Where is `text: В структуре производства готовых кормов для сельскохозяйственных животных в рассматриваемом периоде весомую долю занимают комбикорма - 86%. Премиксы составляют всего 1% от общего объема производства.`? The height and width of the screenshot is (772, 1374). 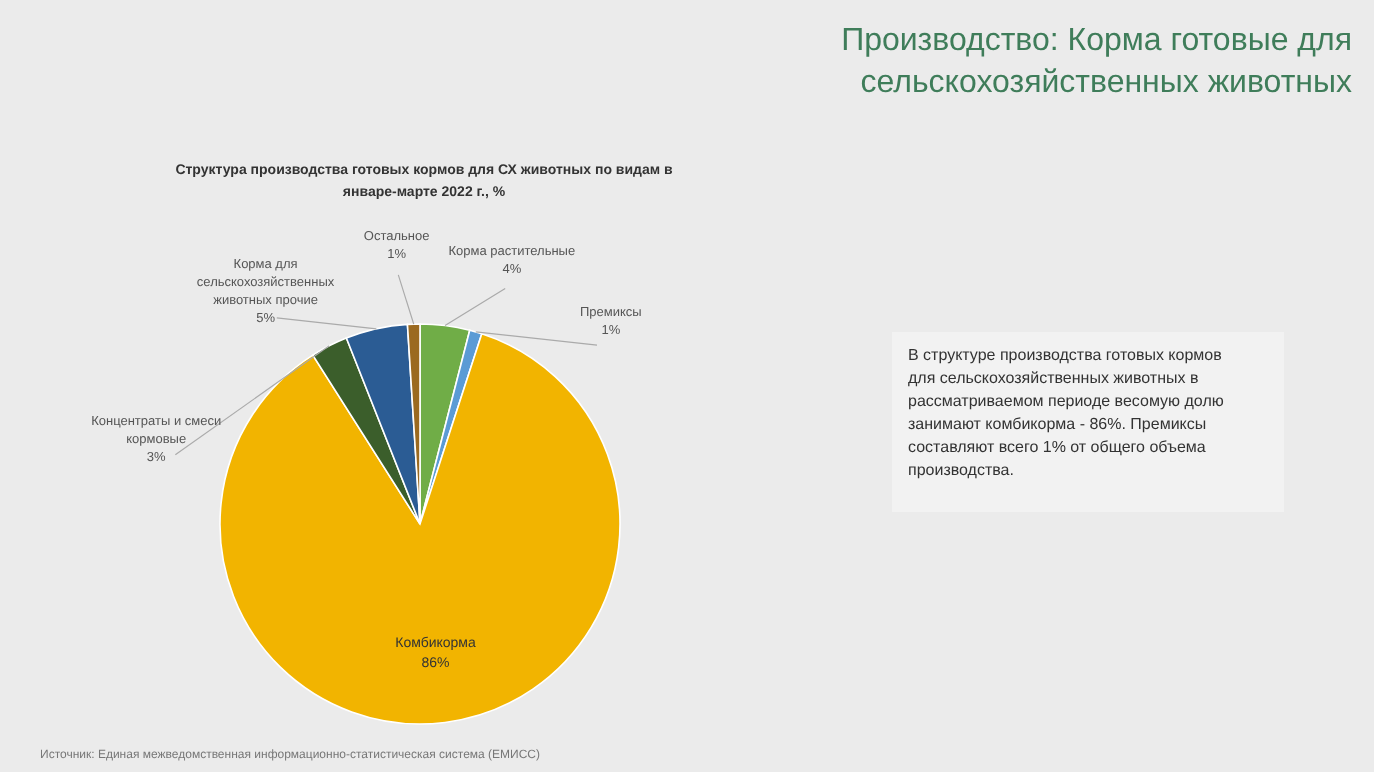
text: В структуре производства готовых кормов для сельскохозяйственных животных в рассматриваемом периоде весомую долю занимают комбикорма - 86%. Премиксы составляют всего 1% от общего объема производства. is located at coordinates (1066, 412).